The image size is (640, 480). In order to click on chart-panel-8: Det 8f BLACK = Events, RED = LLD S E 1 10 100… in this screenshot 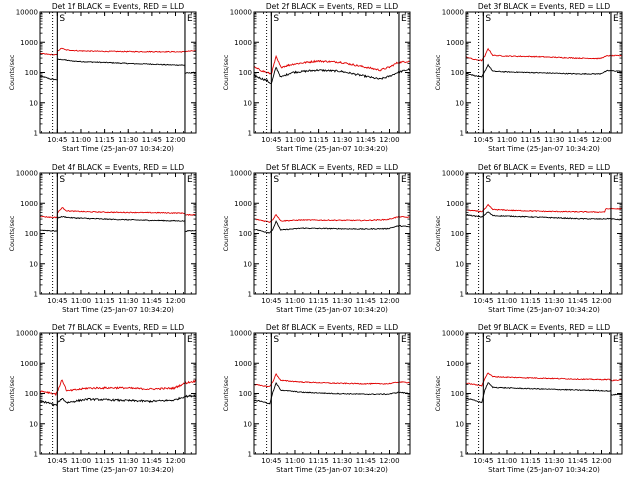, I will do `click(316, 398)`.